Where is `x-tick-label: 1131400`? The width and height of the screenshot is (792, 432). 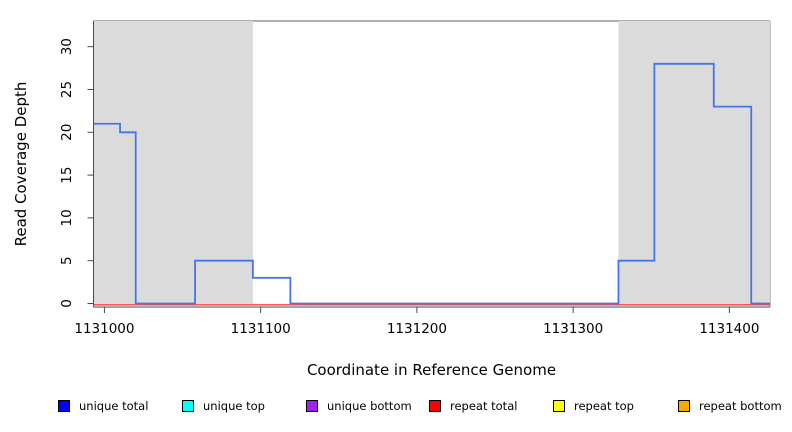 x-tick-label: 1131400 is located at coordinates (729, 329).